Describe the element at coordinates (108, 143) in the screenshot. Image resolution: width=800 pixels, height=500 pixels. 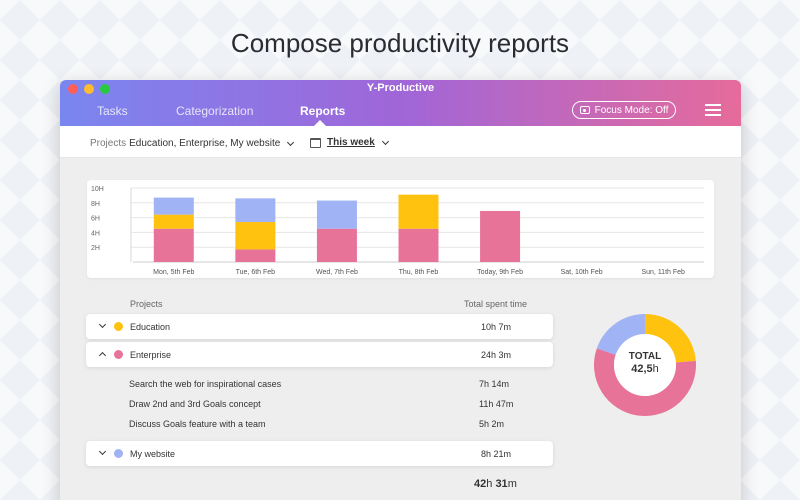
I see `projects-filter-label: Projects` at that location.